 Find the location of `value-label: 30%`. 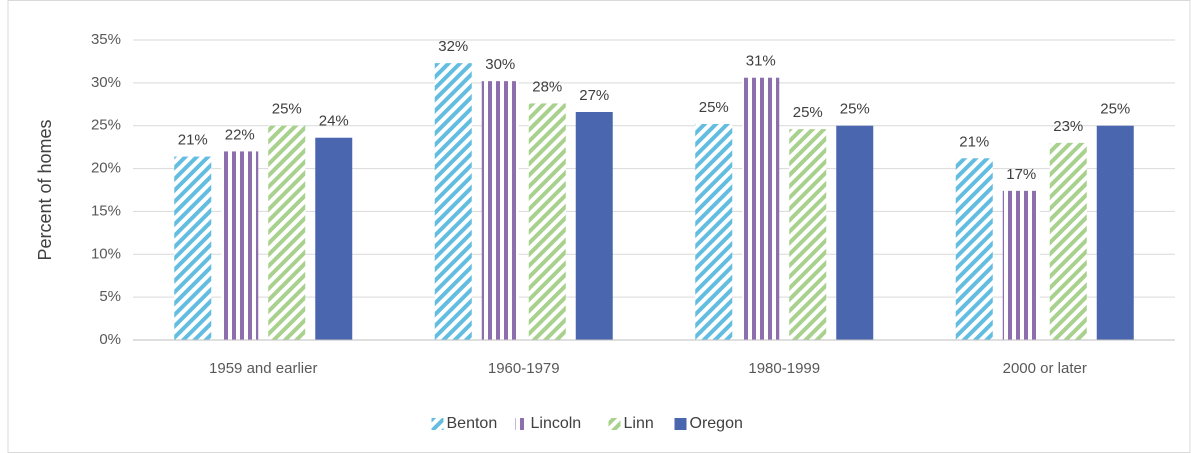

value-label: 30% is located at coordinates (500, 64).